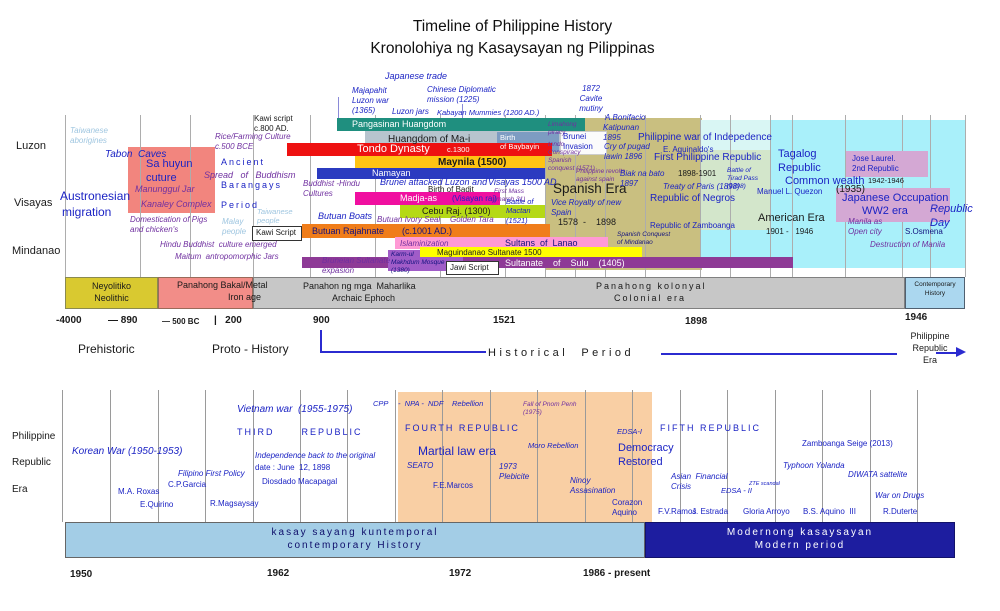  What do you see at coordinates (472, 211) in the screenshot?
I see `cebu-raj-bar` at bounding box center [472, 211].